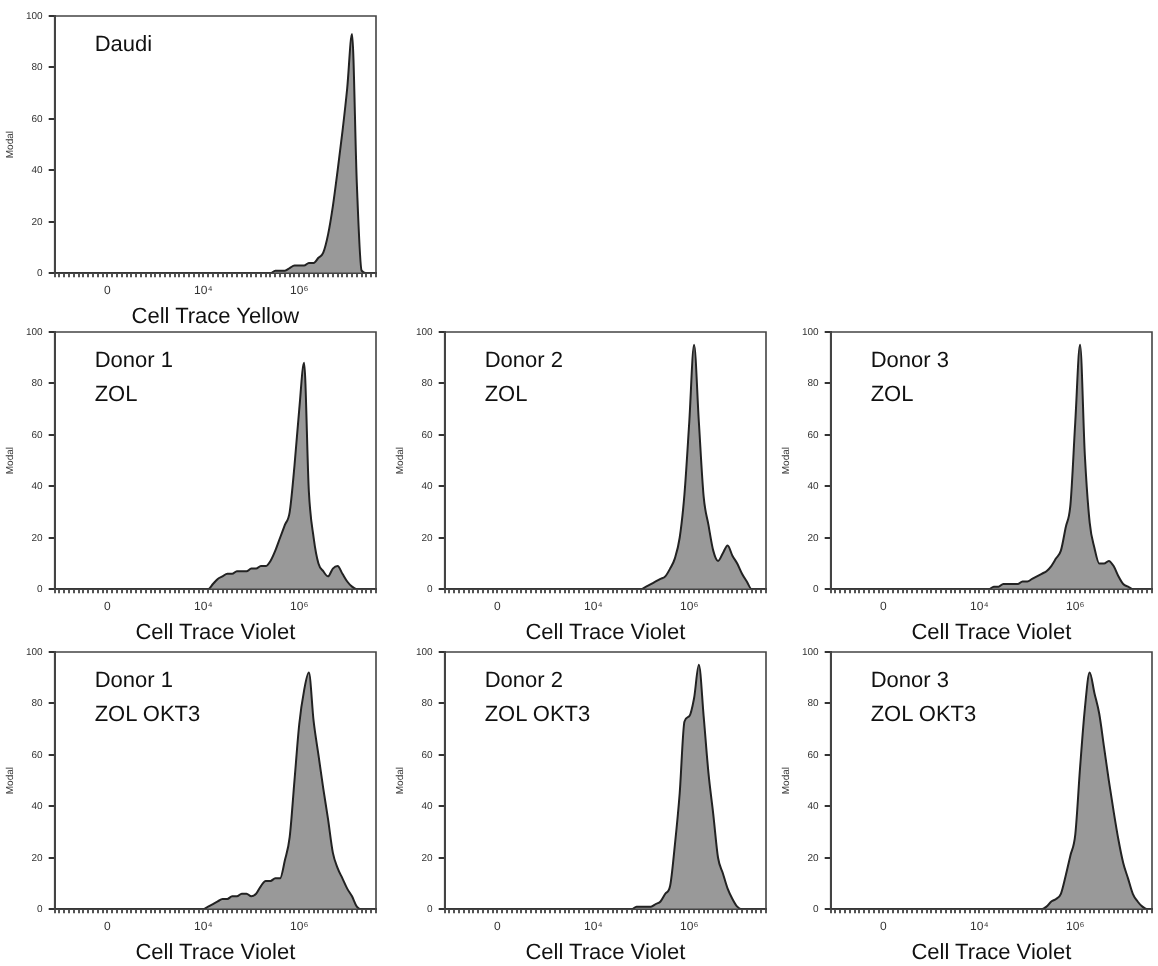  What do you see at coordinates (123, 45) in the screenshot?
I see `annotation: Daudi` at bounding box center [123, 45].